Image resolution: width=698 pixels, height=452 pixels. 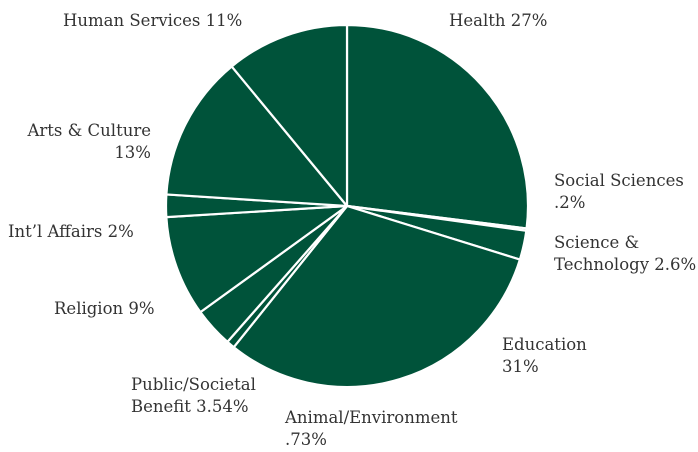 I want to click on pie-slice-arts-culture, so click(x=257, y=136).